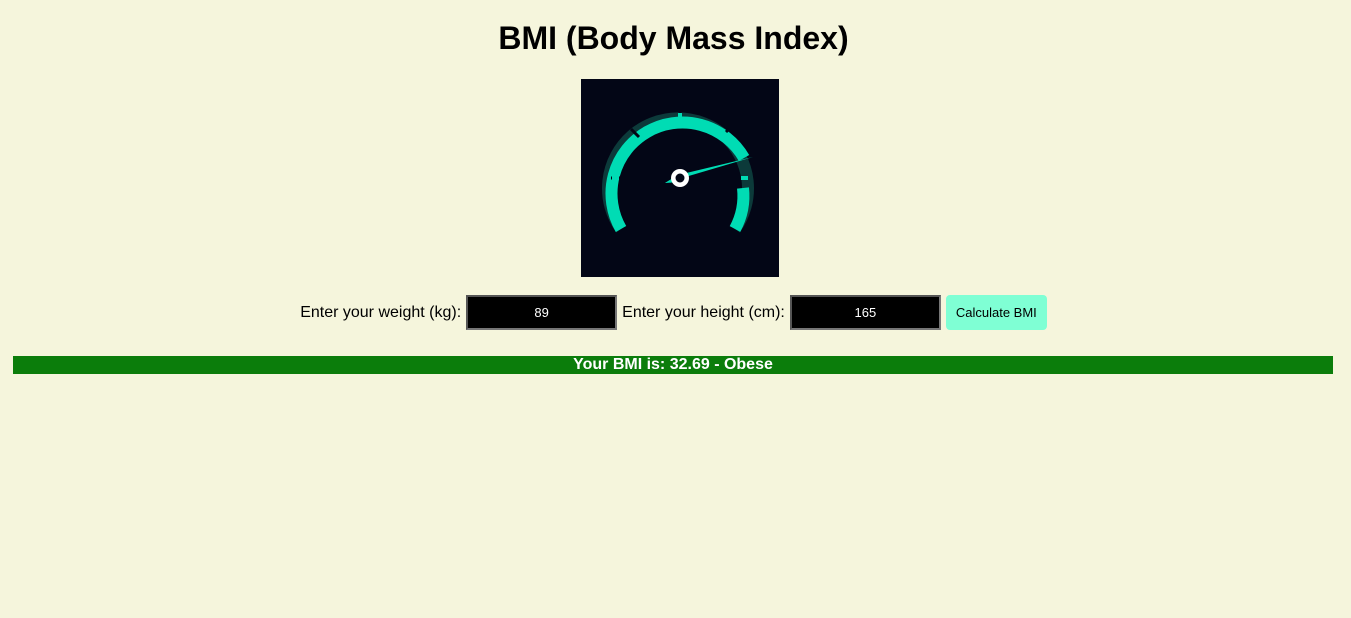 This screenshot has height=618, width=1351. What do you see at coordinates (673, 365) in the screenshot?
I see `bmi-result-banner: Your BMI is: 32.69 - Obese` at bounding box center [673, 365].